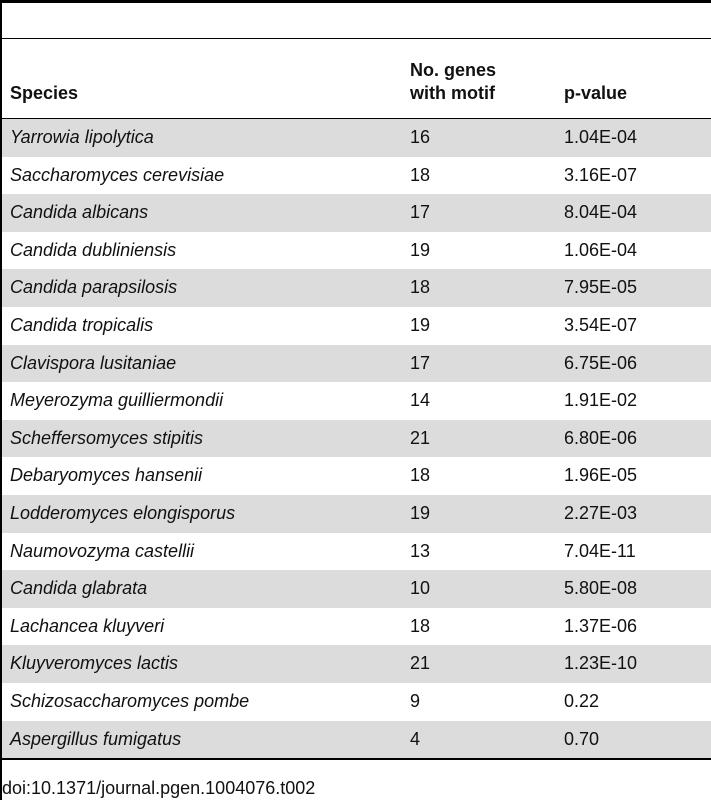  What do you see at coordinates (107, 437) in the screenshot?
I see `cell-species: Scheffersomyces stipitis` at bounding box center [107, 437].